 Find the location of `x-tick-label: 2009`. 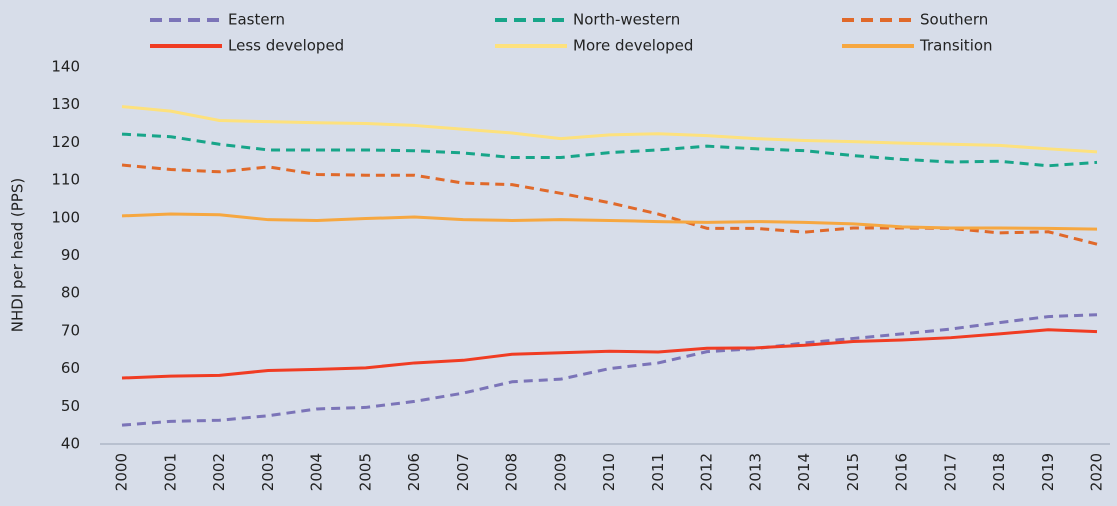

x-tick-label: 2009 is located at coordinates (560, 472).